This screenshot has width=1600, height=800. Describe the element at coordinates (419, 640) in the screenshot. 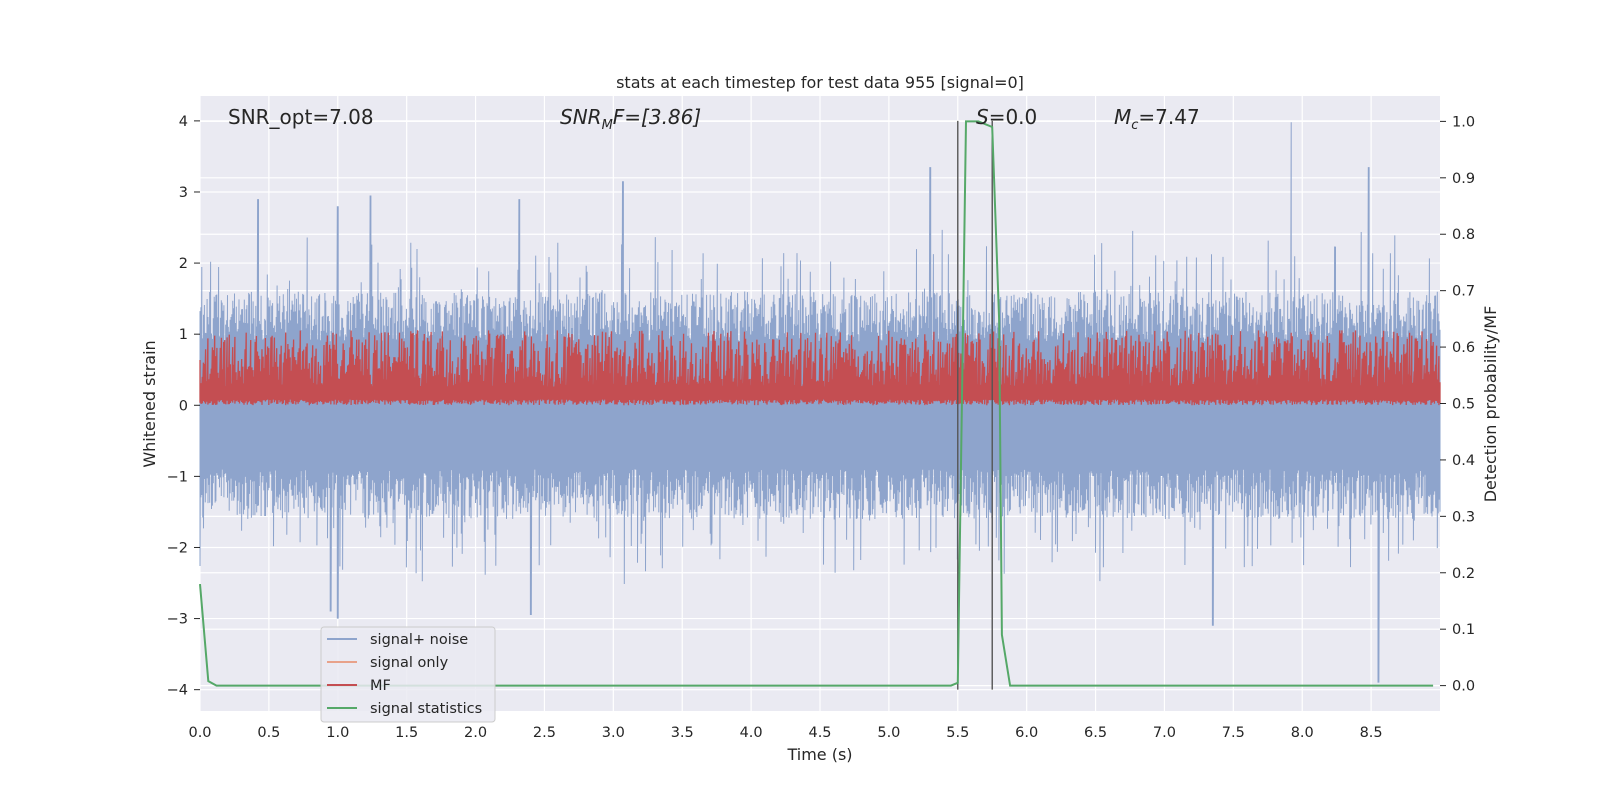

I see `legend-label-noise: signal+ noise` at that location.